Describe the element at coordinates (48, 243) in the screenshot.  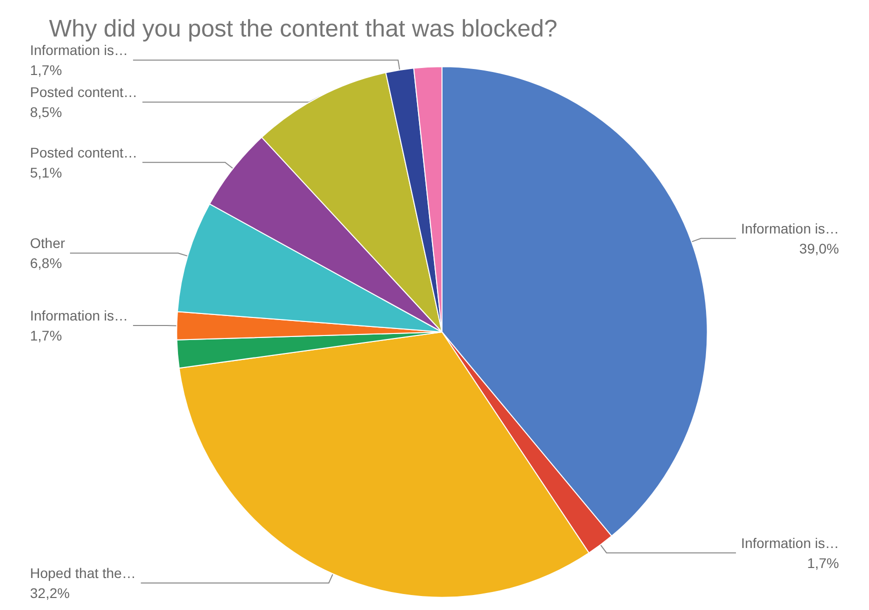
I see `slice-label: Other` at that location.